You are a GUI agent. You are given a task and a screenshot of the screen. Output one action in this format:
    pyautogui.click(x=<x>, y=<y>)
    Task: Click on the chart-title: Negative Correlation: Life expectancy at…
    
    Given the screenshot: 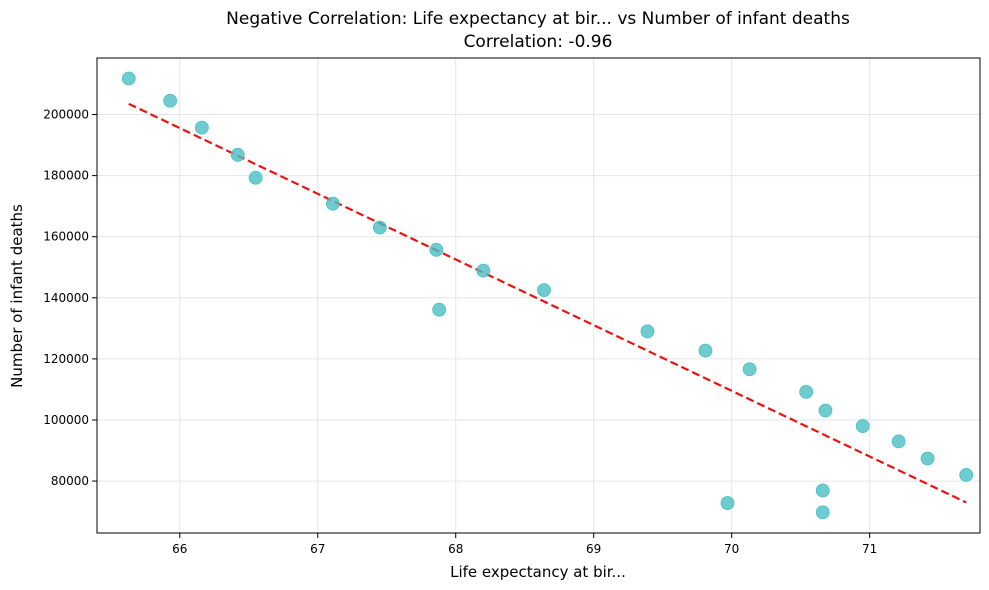 What is the action you would take?
    pyautogui.click(x=538, y=19)
    